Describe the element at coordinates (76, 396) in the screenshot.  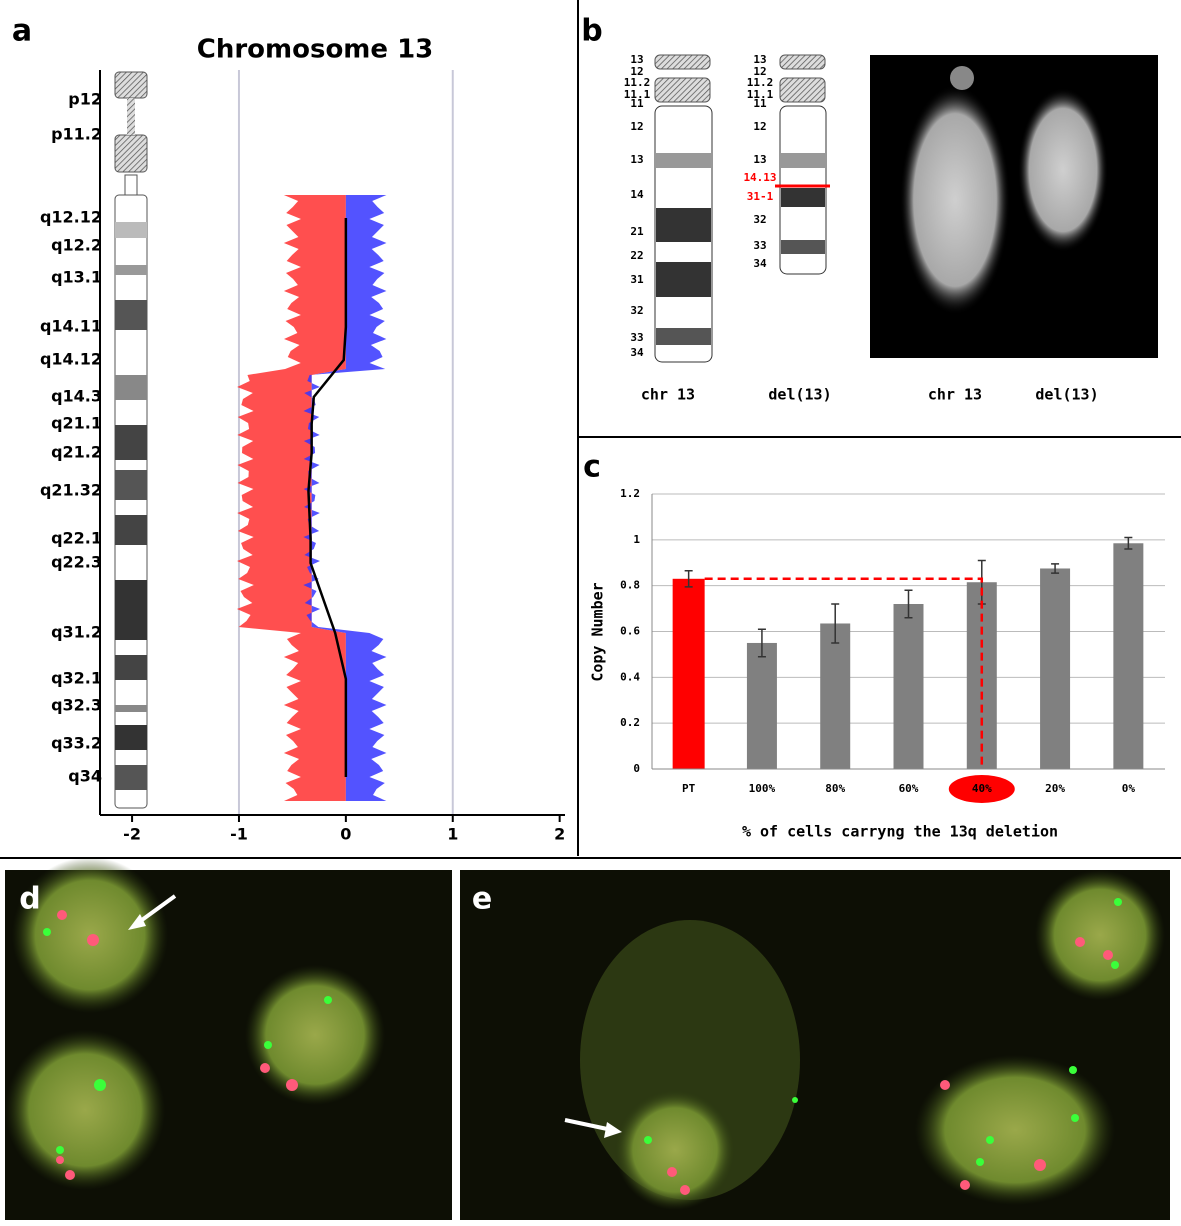
I see `y-tick-label: q14.3` at that location.